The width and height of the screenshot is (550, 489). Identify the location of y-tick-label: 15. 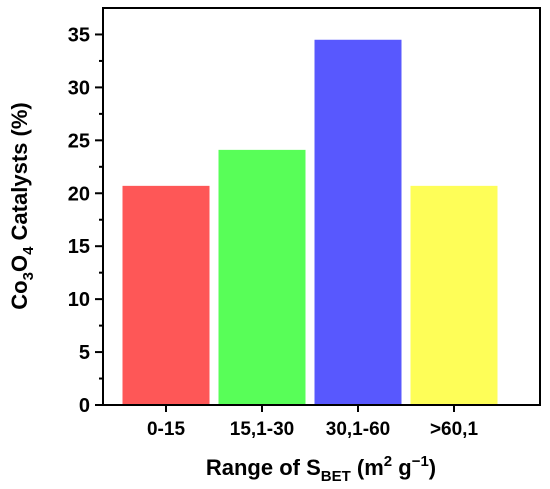
(79, 247).